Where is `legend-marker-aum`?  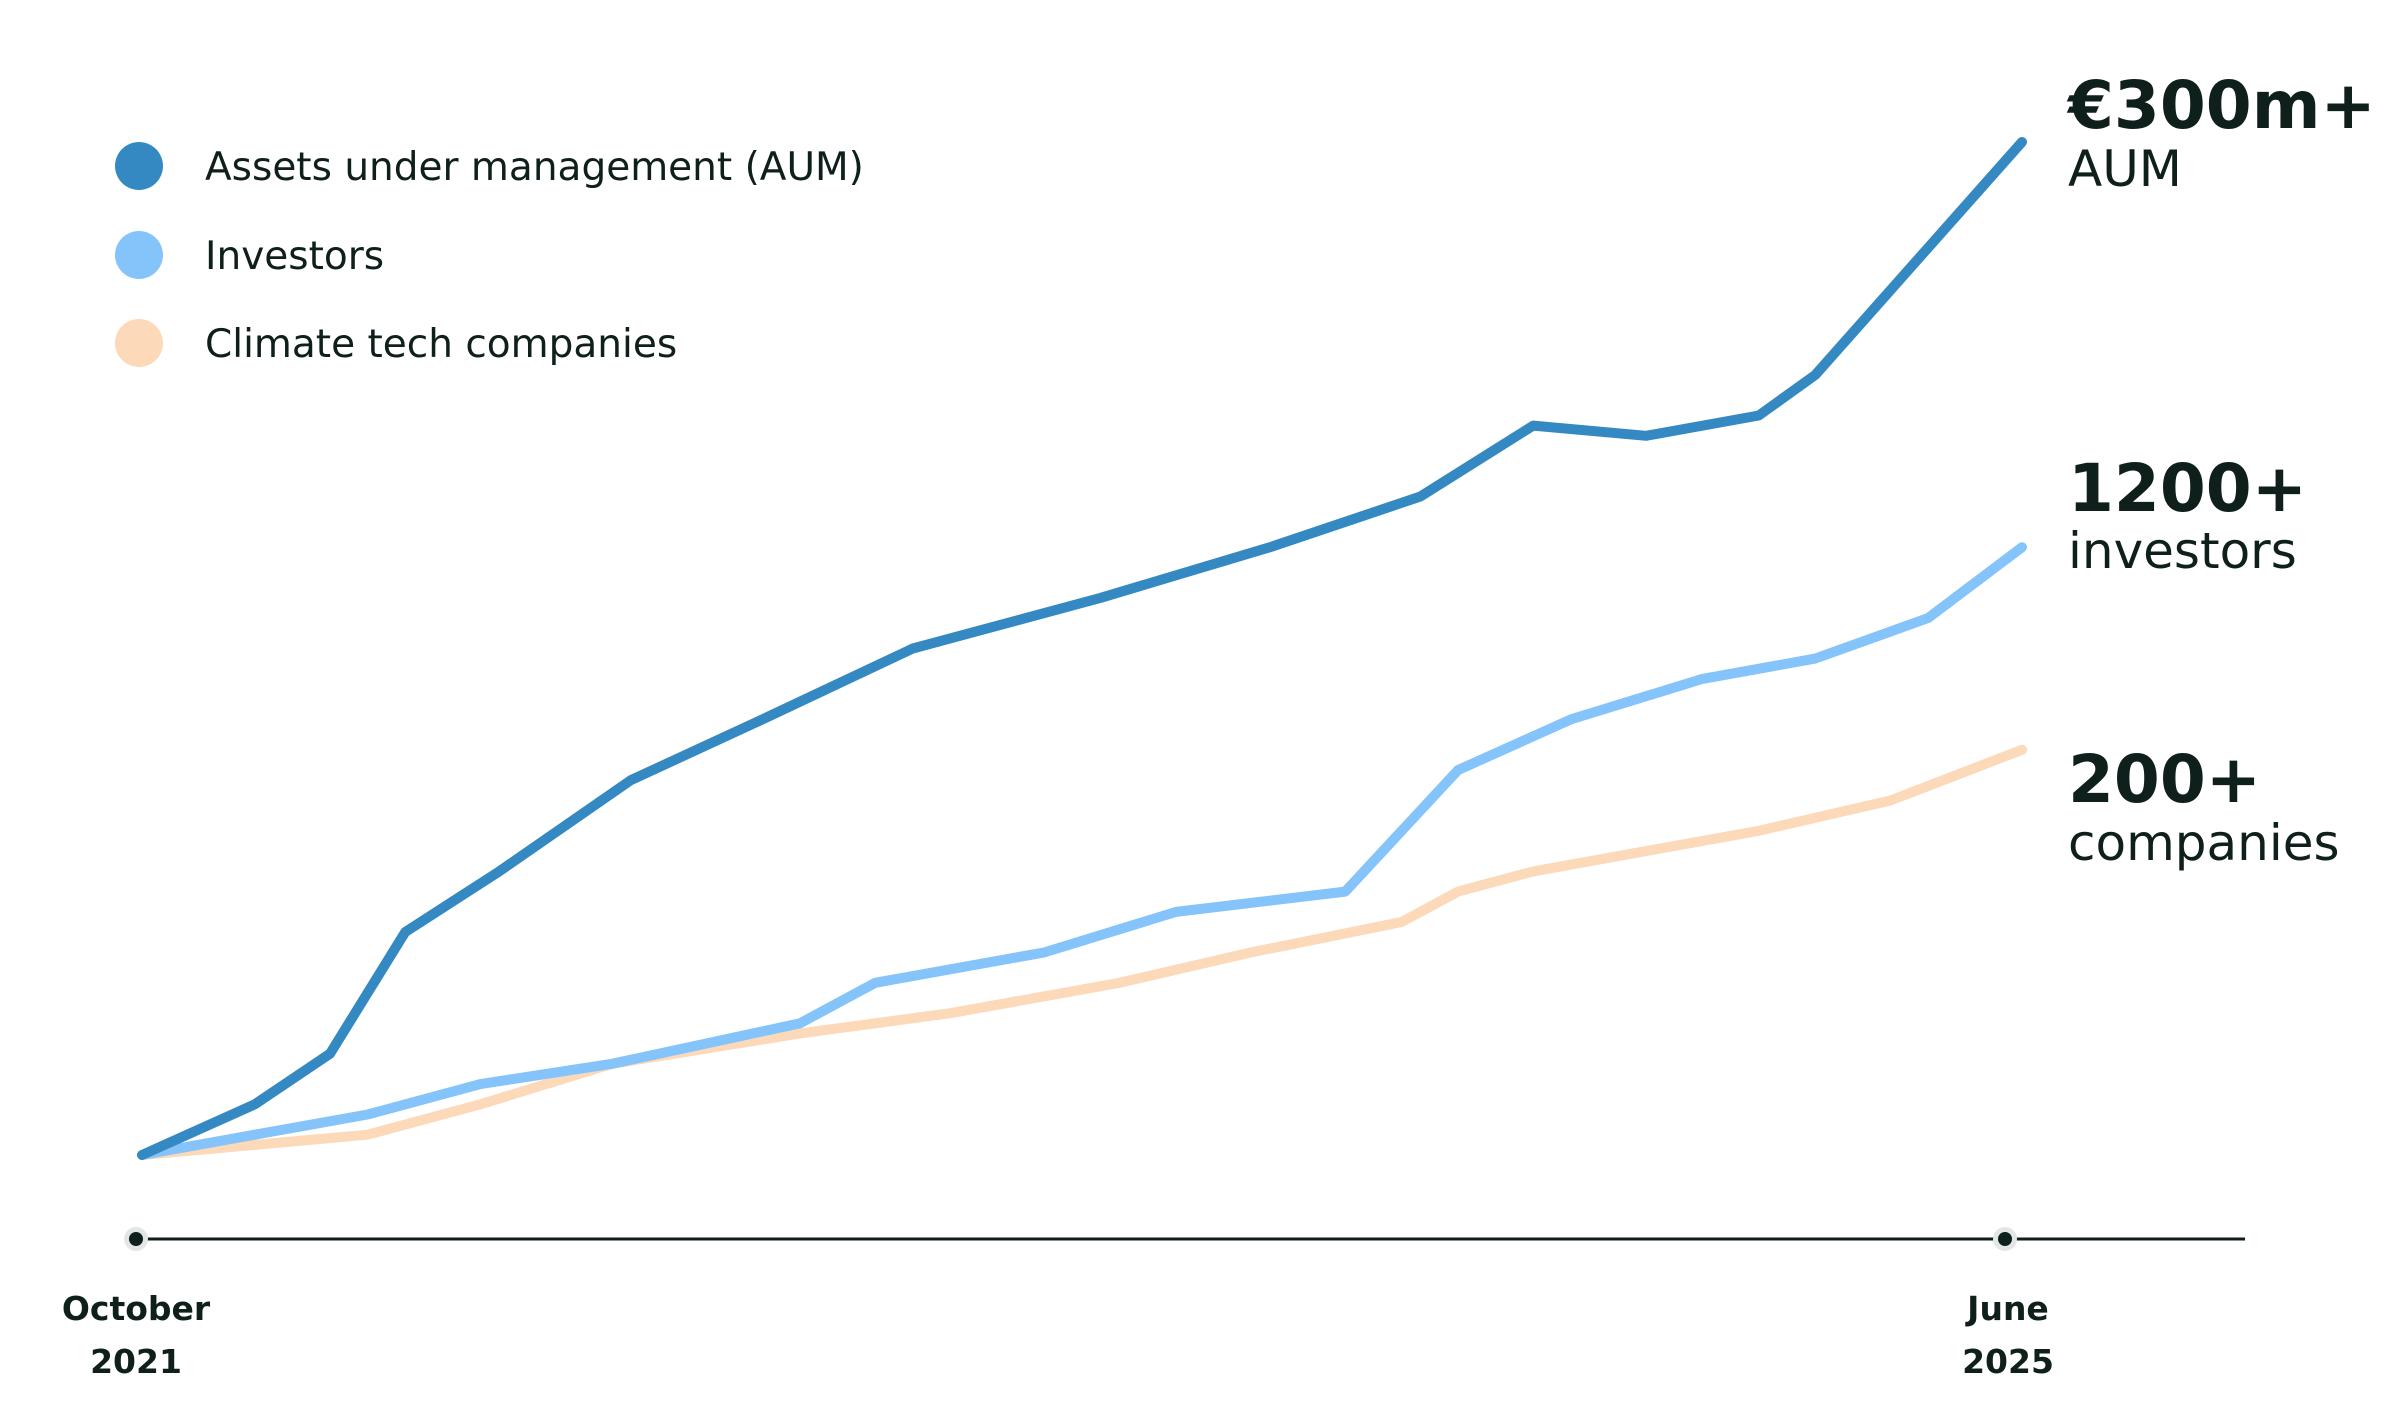
legend-marker-aum is located at coordinates (139, 166).